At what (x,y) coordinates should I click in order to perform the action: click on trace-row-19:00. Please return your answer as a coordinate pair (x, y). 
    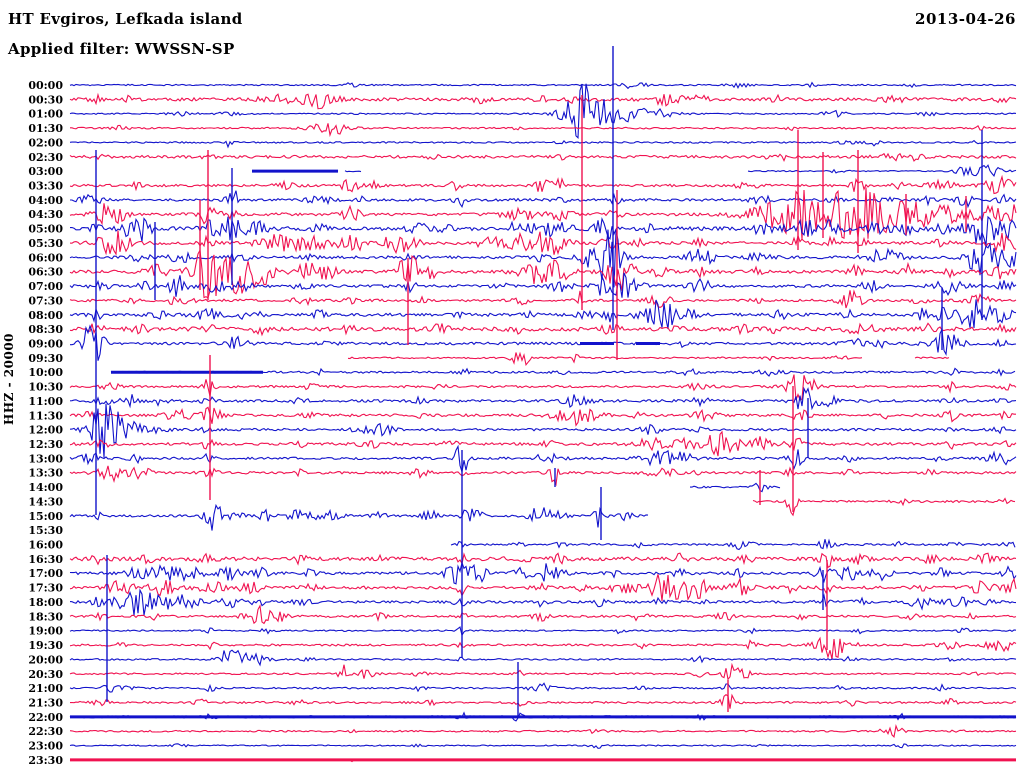
    Looking at the image, I should click on (543, 631).